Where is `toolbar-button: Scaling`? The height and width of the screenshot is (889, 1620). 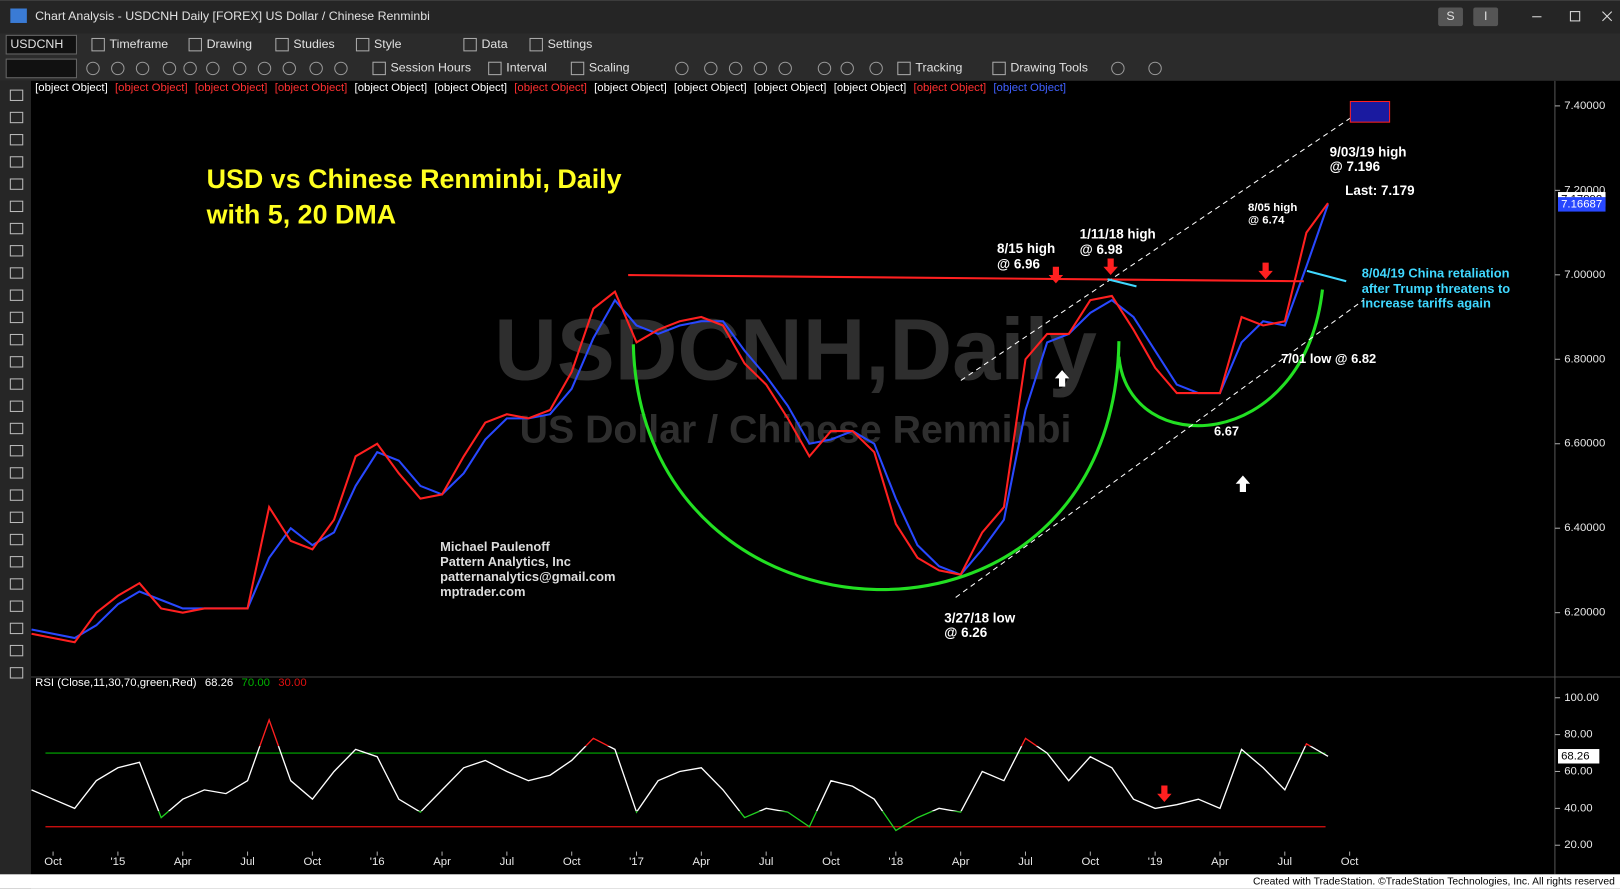
toolbar-button: Scaling is located at coordinates (609, 68).